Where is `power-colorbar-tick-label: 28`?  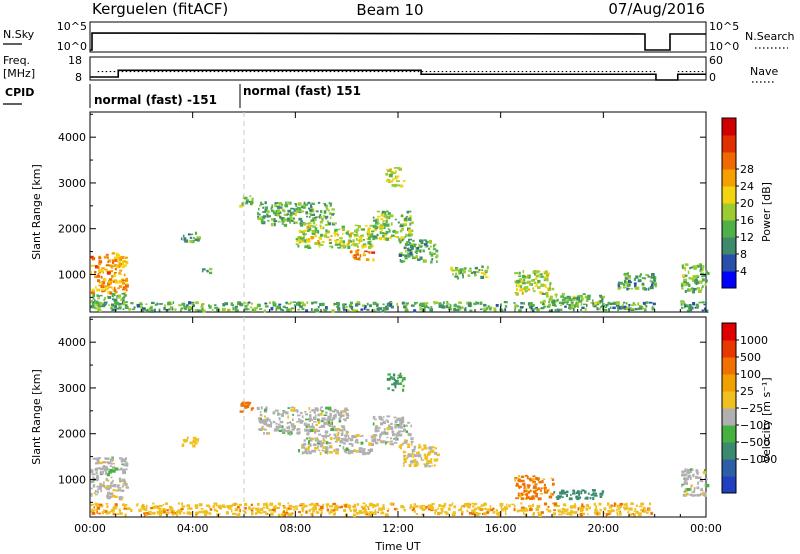
power-colorbar-tick-label: 28 is located at coordinates (747, 169).